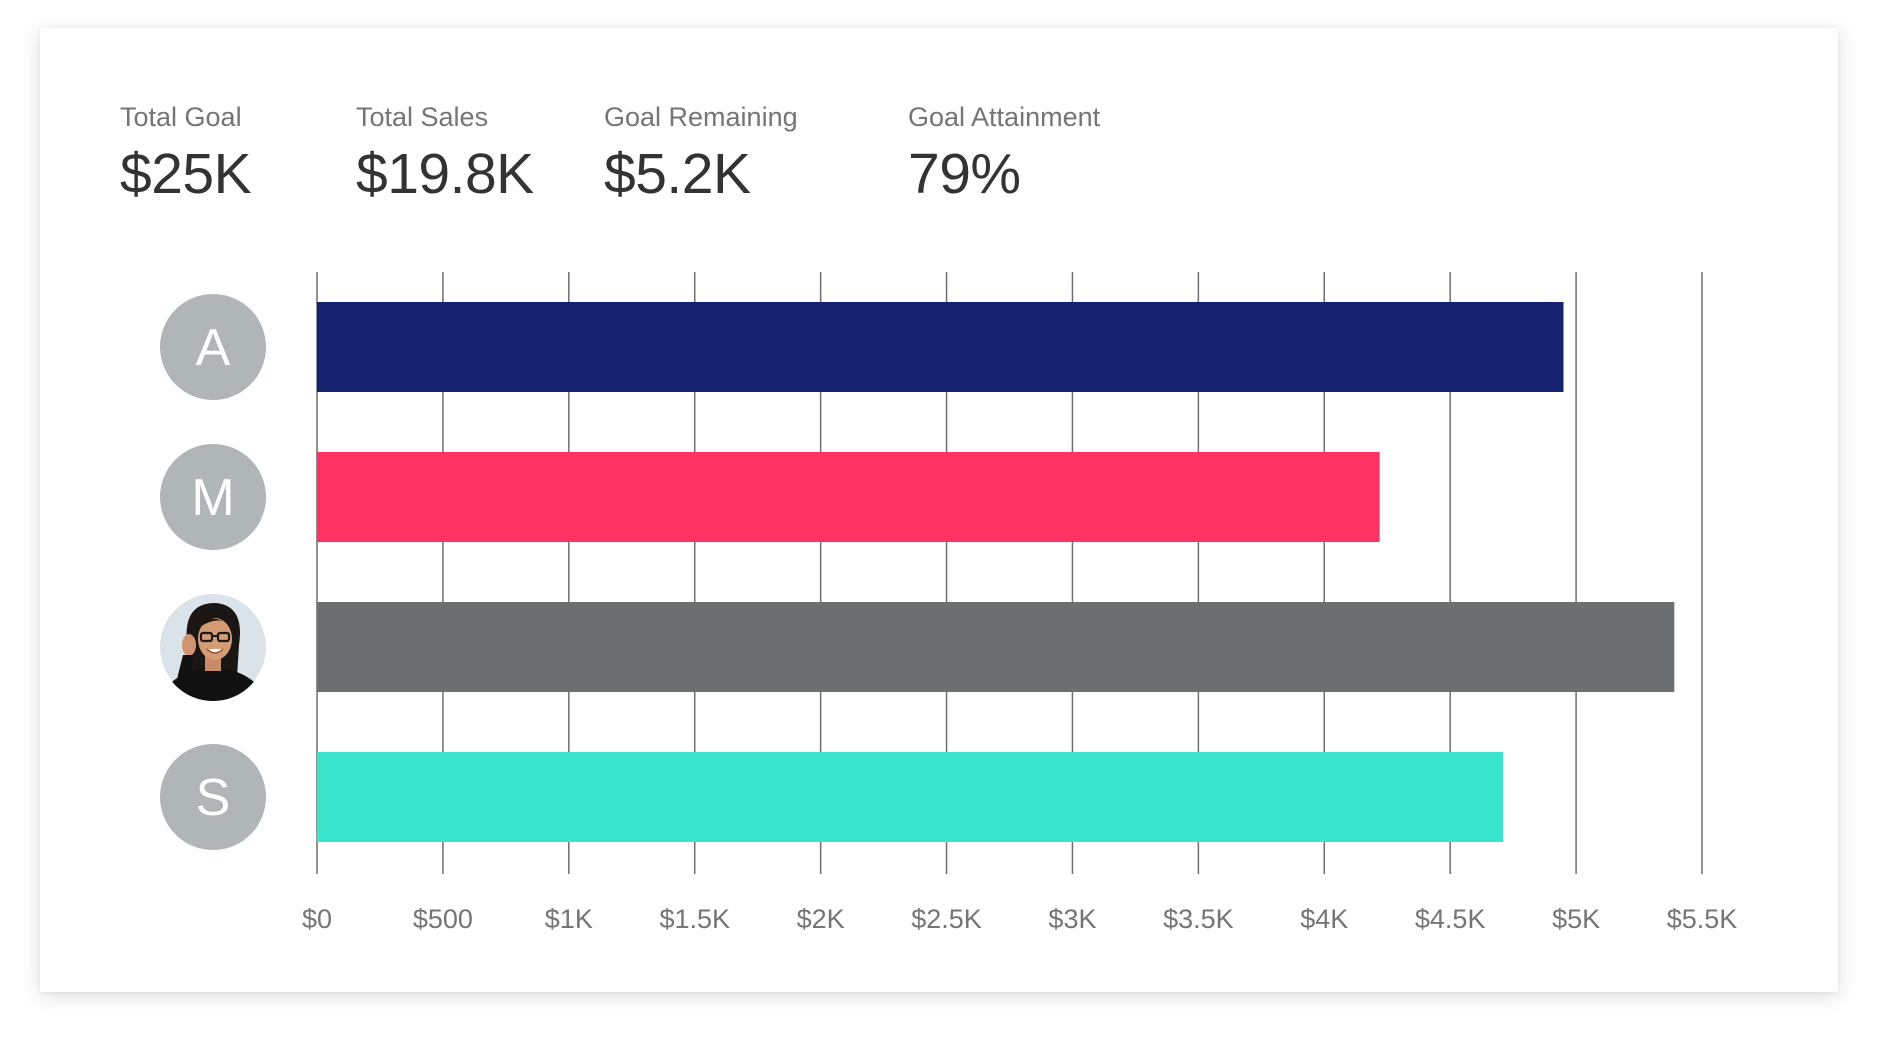  Describe the element at coordinates (443, 919) in the screenshot. I see `x-tick-label: $500` at that location.